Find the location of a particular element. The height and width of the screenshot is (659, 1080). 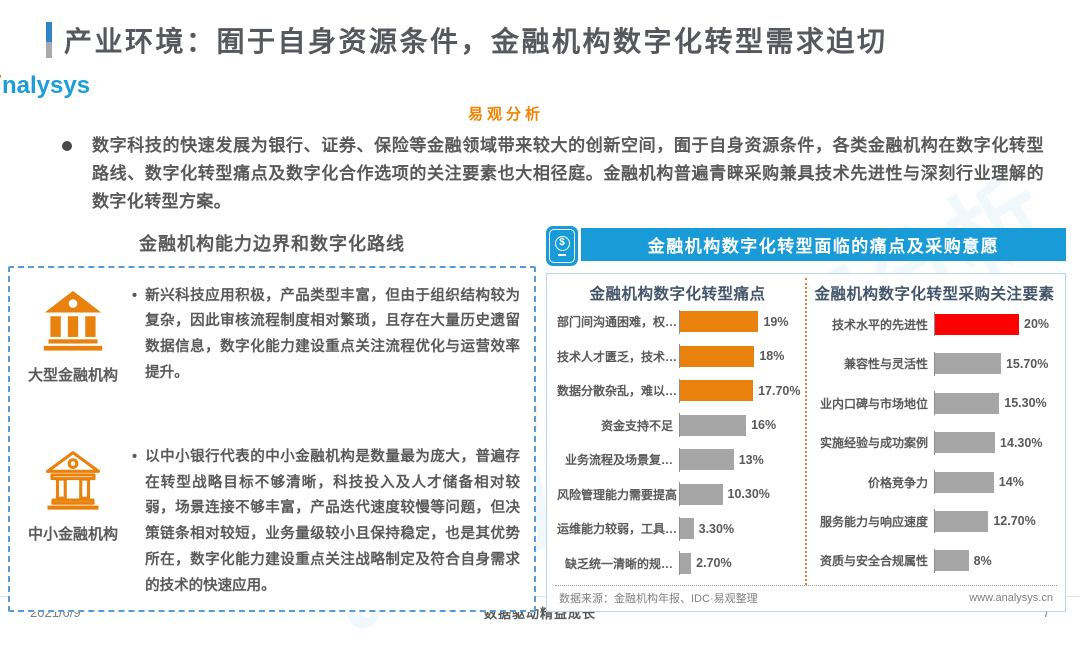

pain-points-chart-title: 金融机构数字化转型痛点 is located at coordinates (677, 294).